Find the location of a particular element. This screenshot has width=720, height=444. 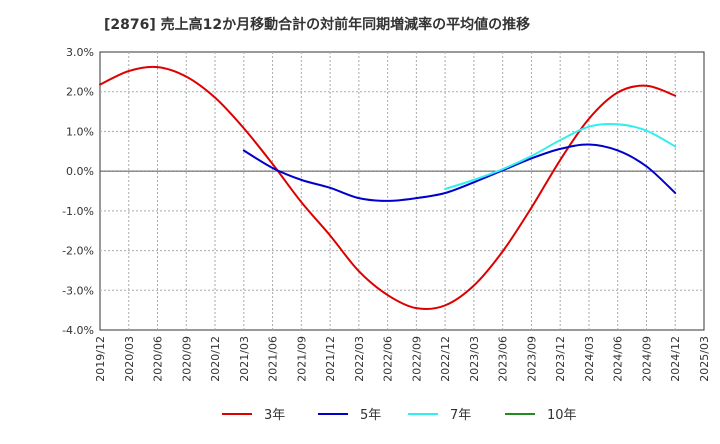

x-tick-label: 2023/06 is located at coordinates (503, 359).